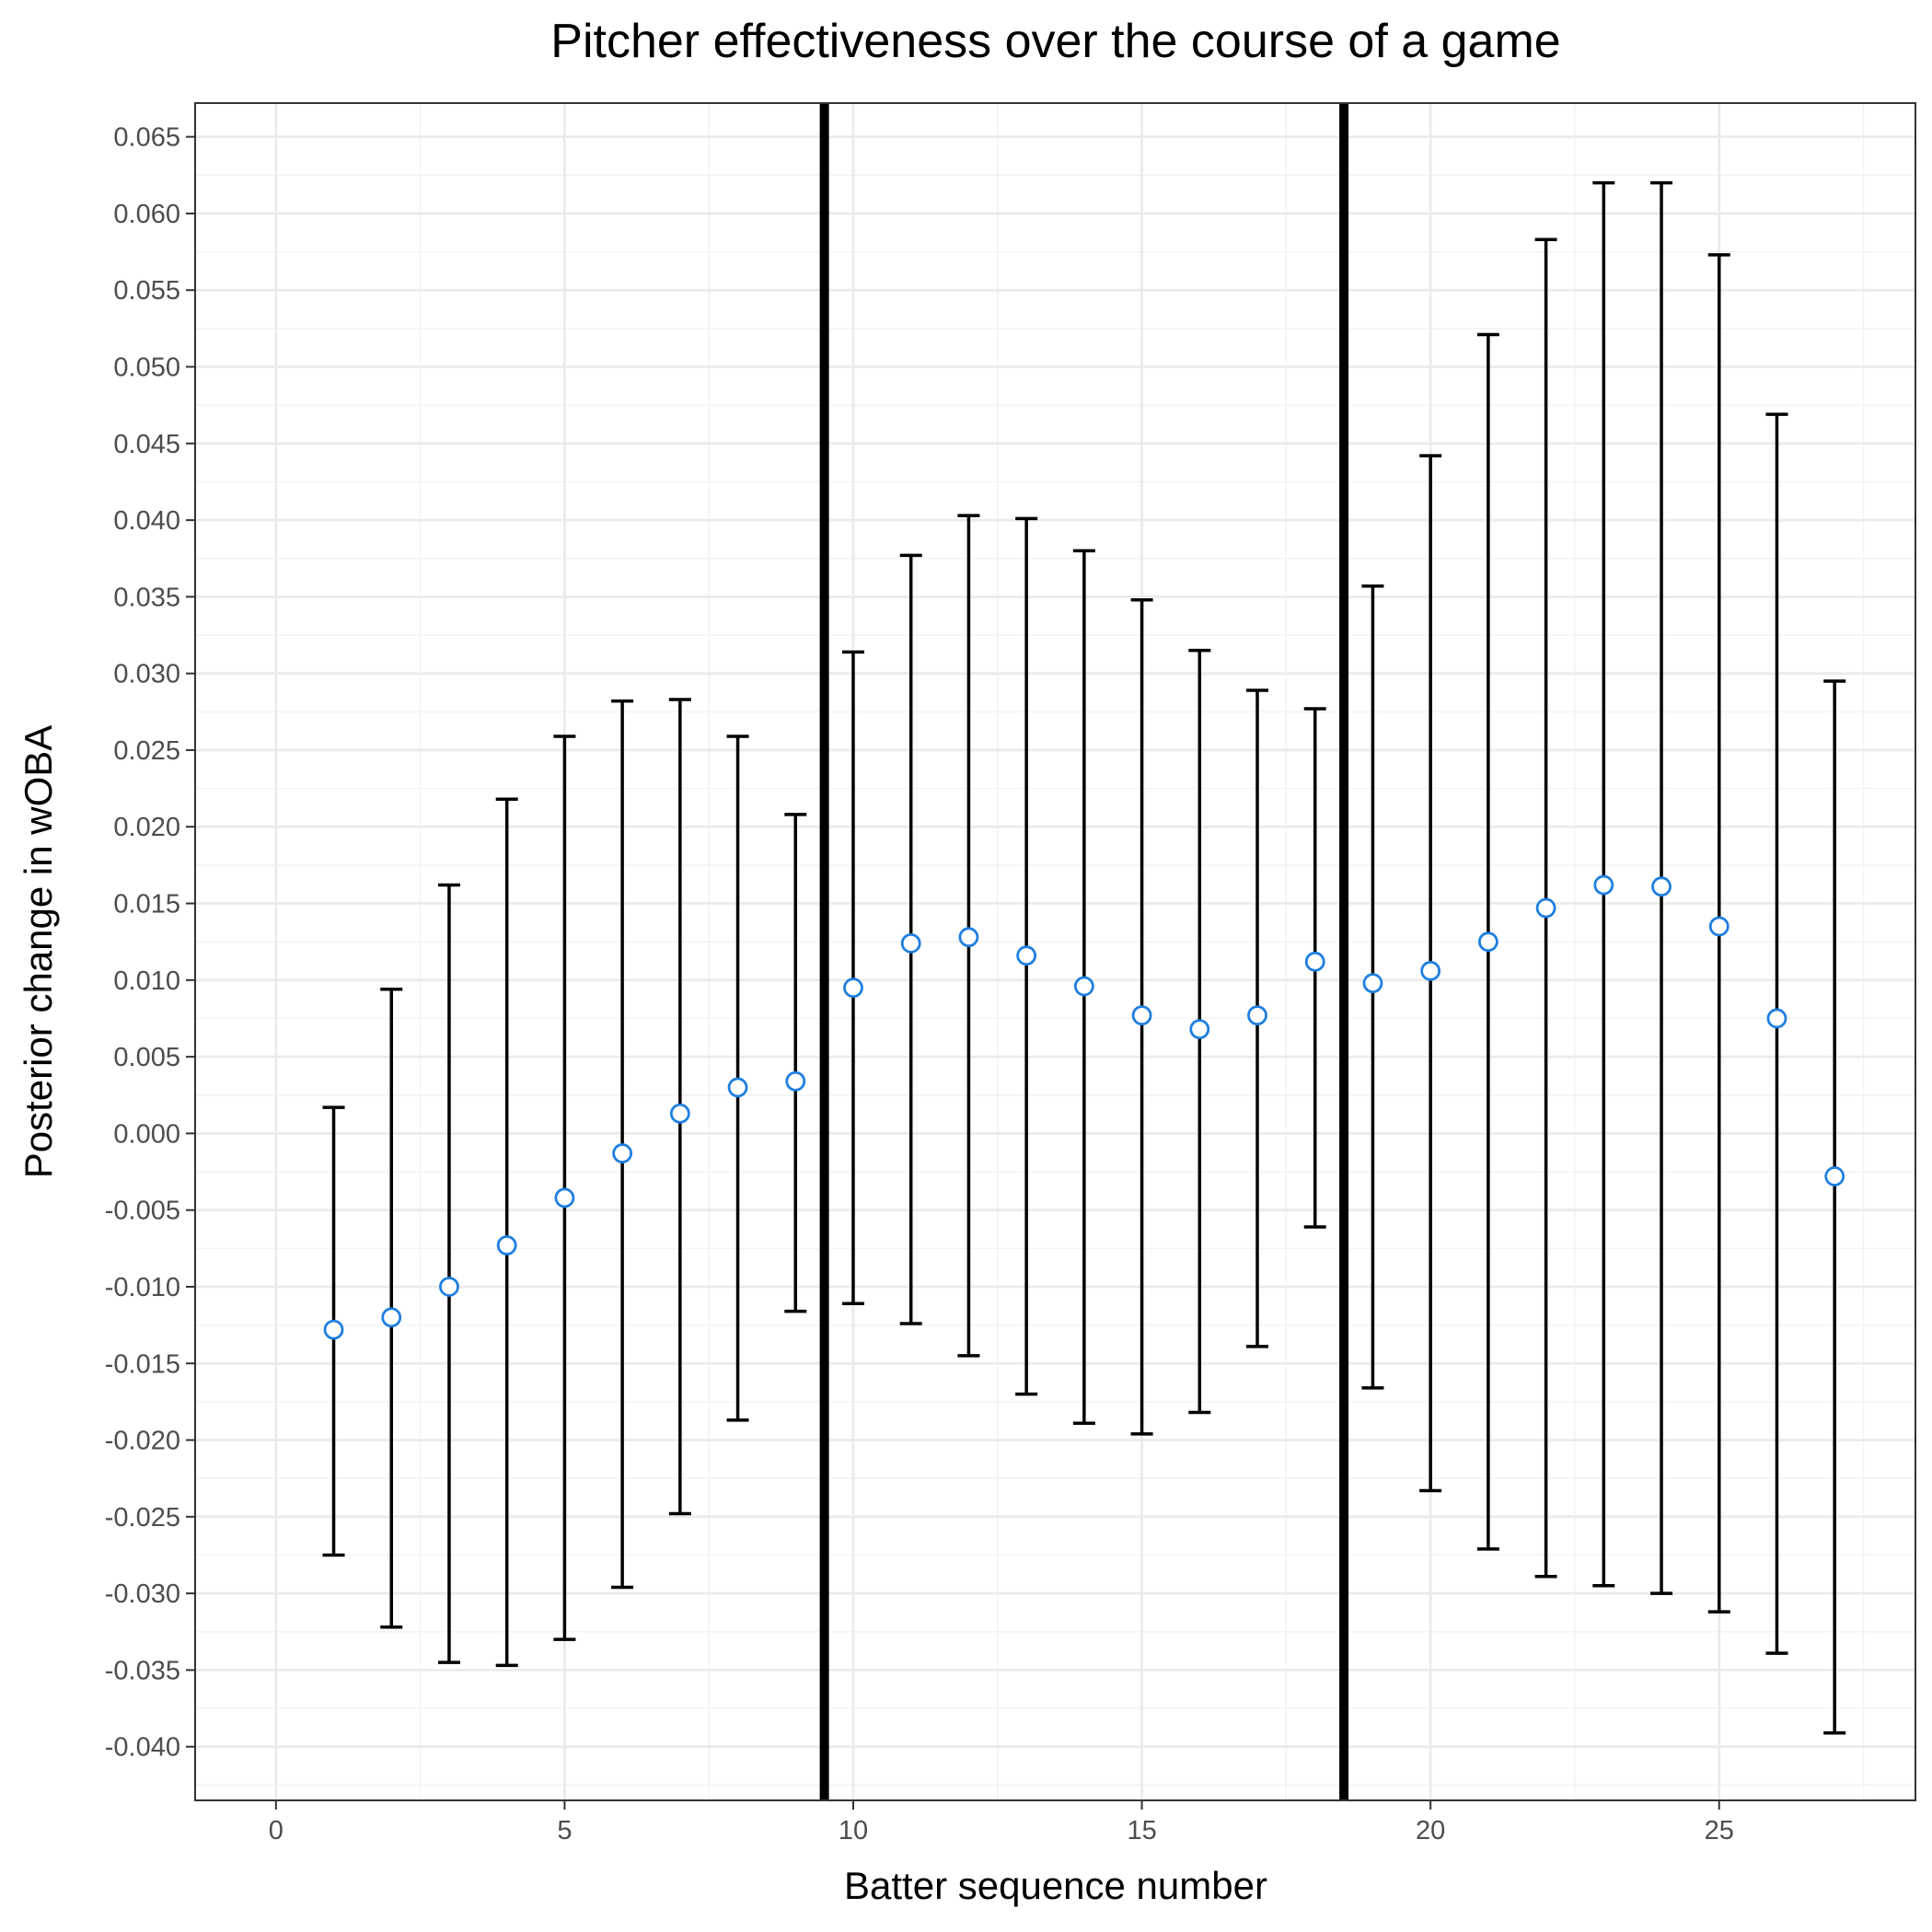  Describe the element at coordinates (565, 1831) in the screenshot. I see `x-tick-label: 5` at that location.